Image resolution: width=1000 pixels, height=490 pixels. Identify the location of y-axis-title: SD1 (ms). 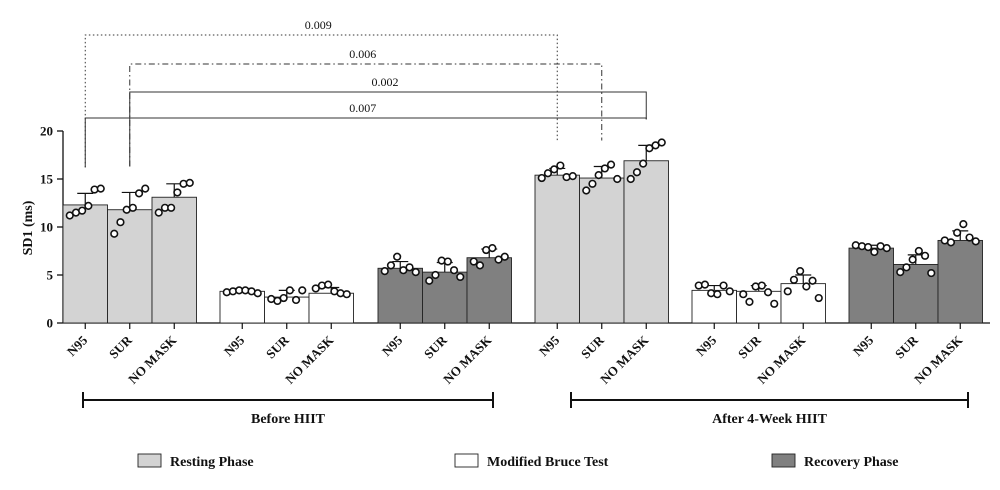
(28, 227).